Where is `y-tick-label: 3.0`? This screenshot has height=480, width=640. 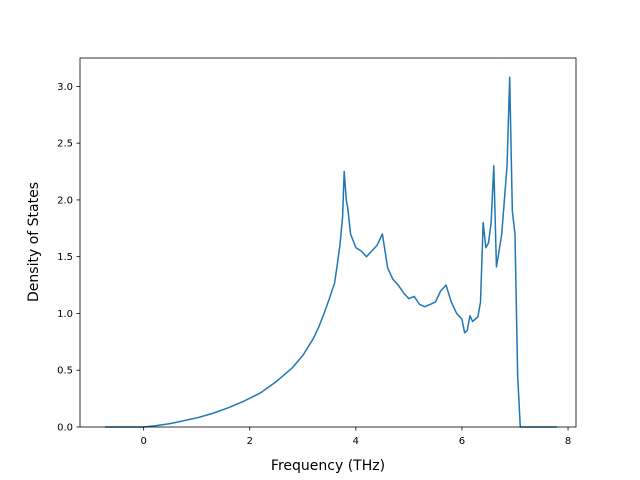 y-tick-label: 3.0 is located at coordinates (65, 87).